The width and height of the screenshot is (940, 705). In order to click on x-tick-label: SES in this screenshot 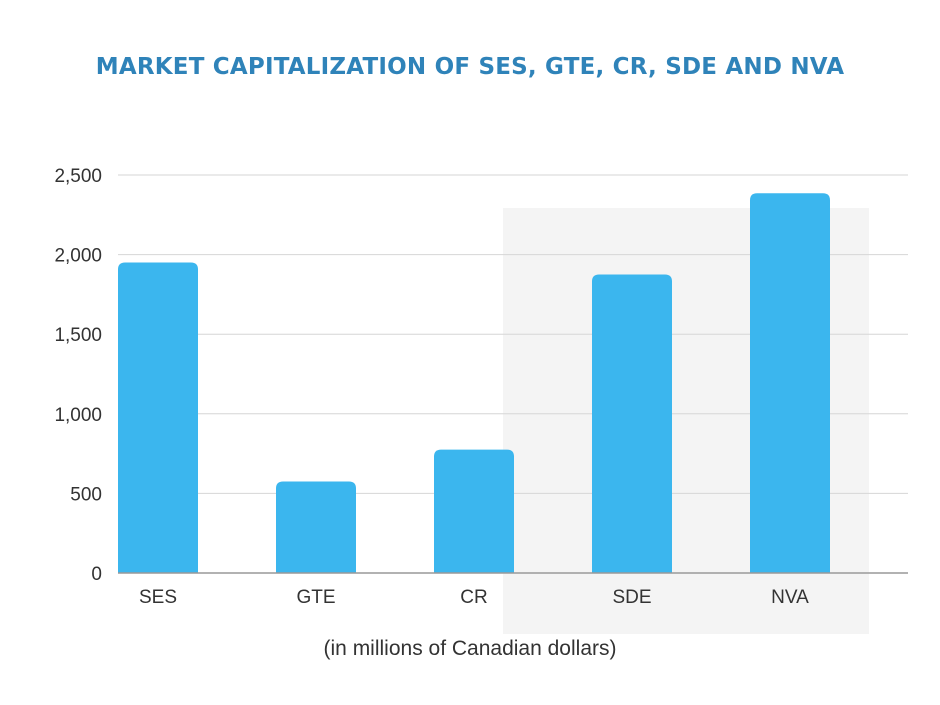, I will do `click(158, 597)`.